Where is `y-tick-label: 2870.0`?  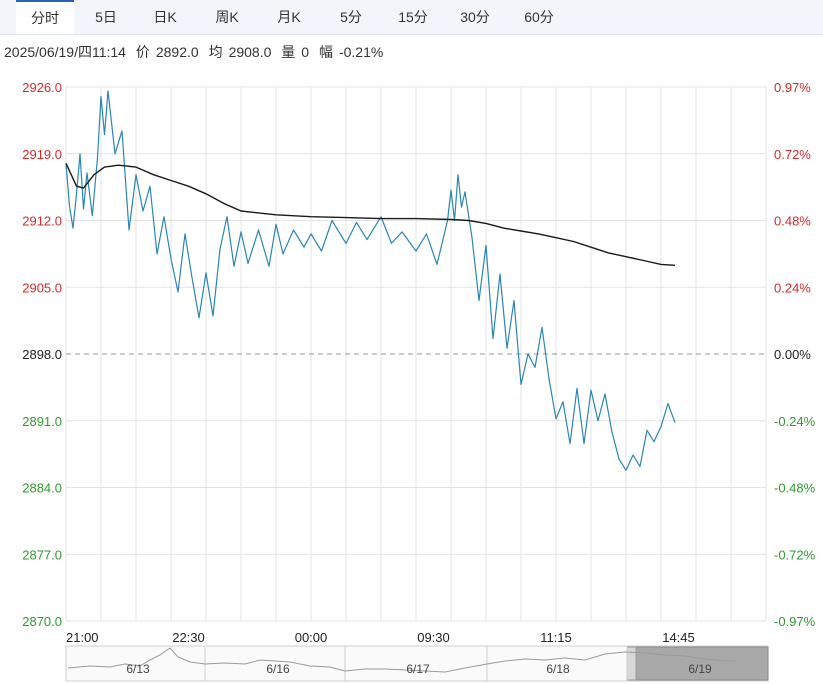 y-tick-label: 2870.0 is located at coordinates (42, 621).